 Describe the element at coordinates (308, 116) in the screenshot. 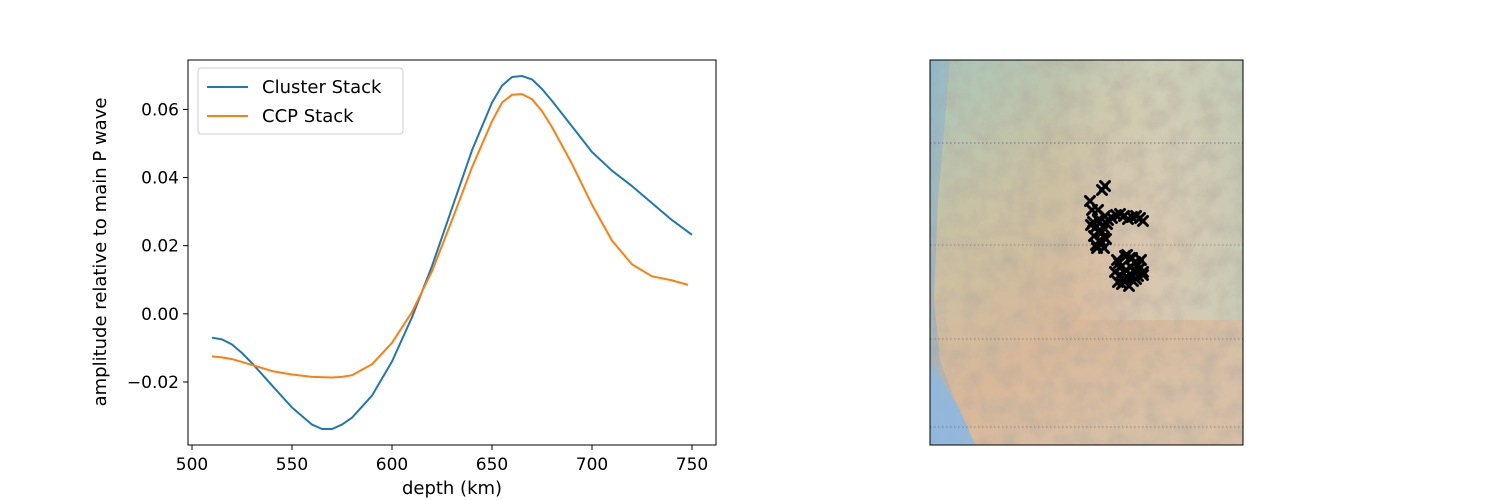

I see `legend-label-ccp-stack: CCP Stack` at that location.